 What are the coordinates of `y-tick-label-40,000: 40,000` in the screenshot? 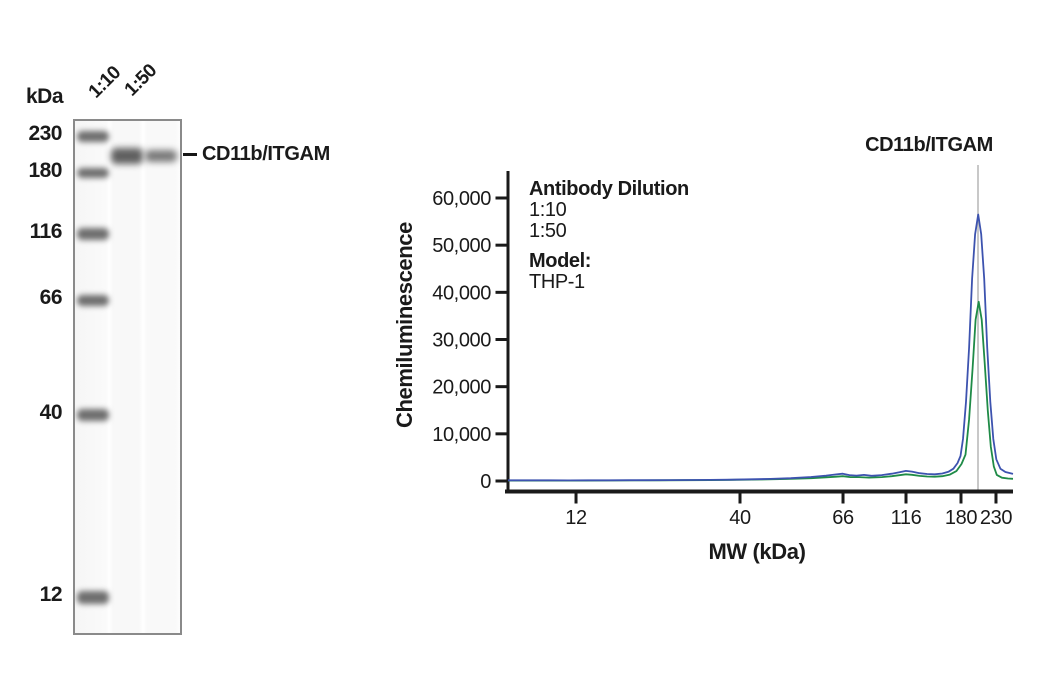 It's located at (461, 293).